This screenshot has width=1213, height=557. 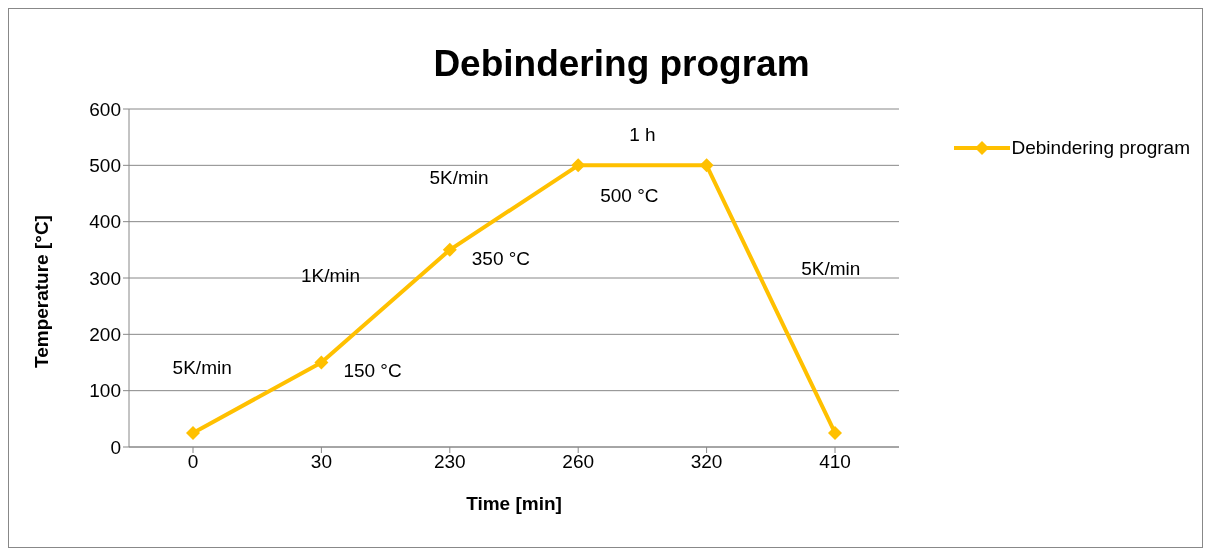 I want to click on y-tick-label: 600, so click(x=105, y=109).